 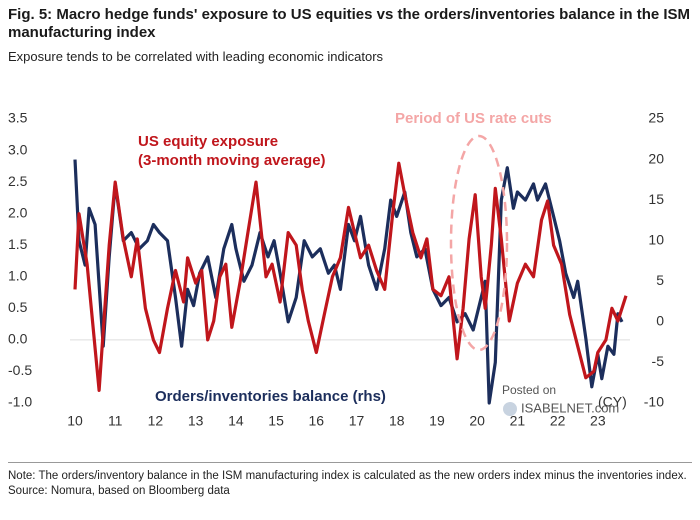 What do you see at coordinates (18, 339) in the screenshot?
I see `y-tick-label: 0.0` at bounding box center [18, 339].